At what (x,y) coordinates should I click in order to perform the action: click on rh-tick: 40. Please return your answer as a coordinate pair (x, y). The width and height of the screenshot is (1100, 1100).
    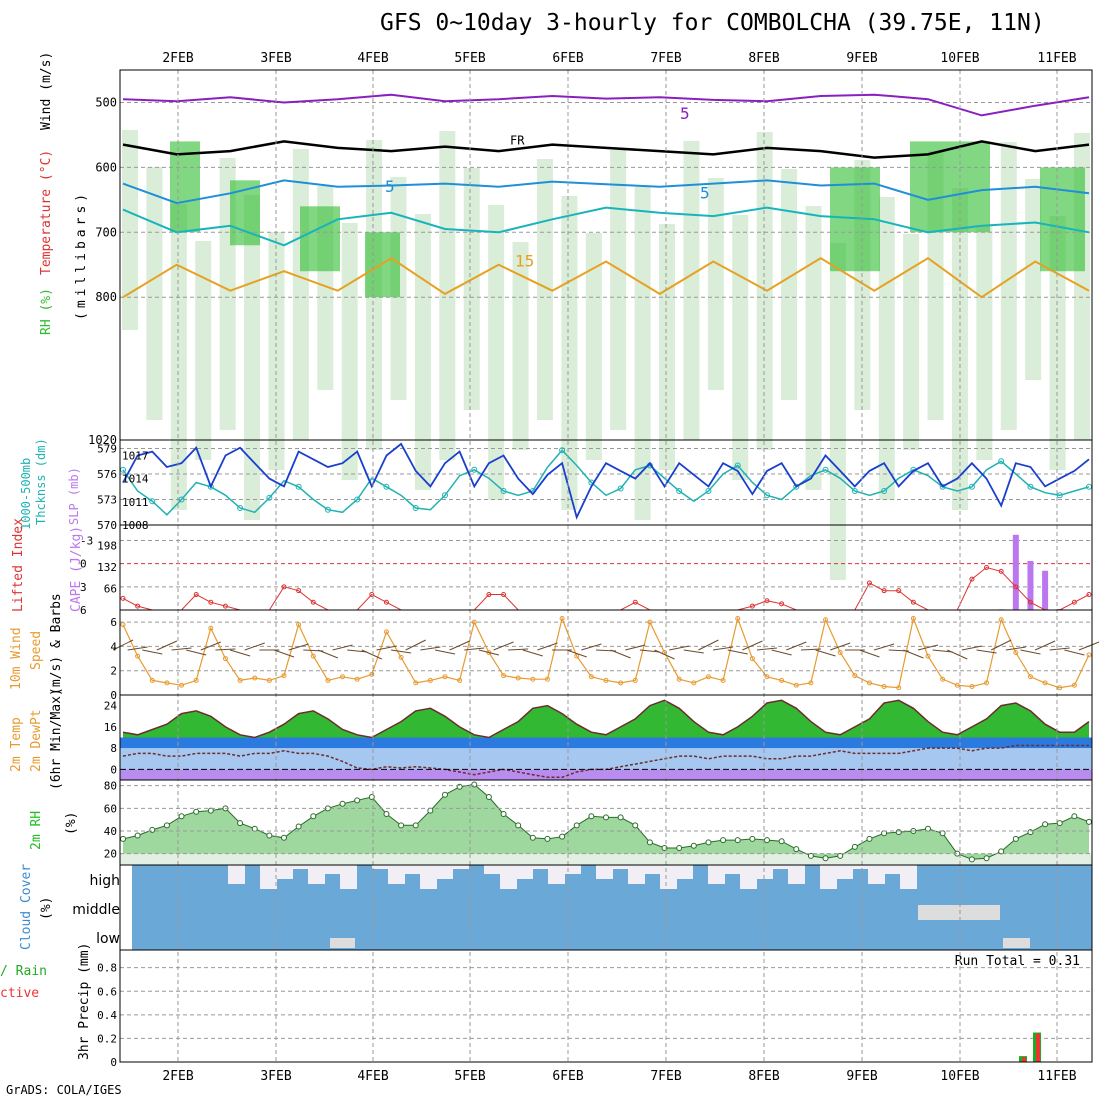
    Looking at the image, I should click on (110, 831).